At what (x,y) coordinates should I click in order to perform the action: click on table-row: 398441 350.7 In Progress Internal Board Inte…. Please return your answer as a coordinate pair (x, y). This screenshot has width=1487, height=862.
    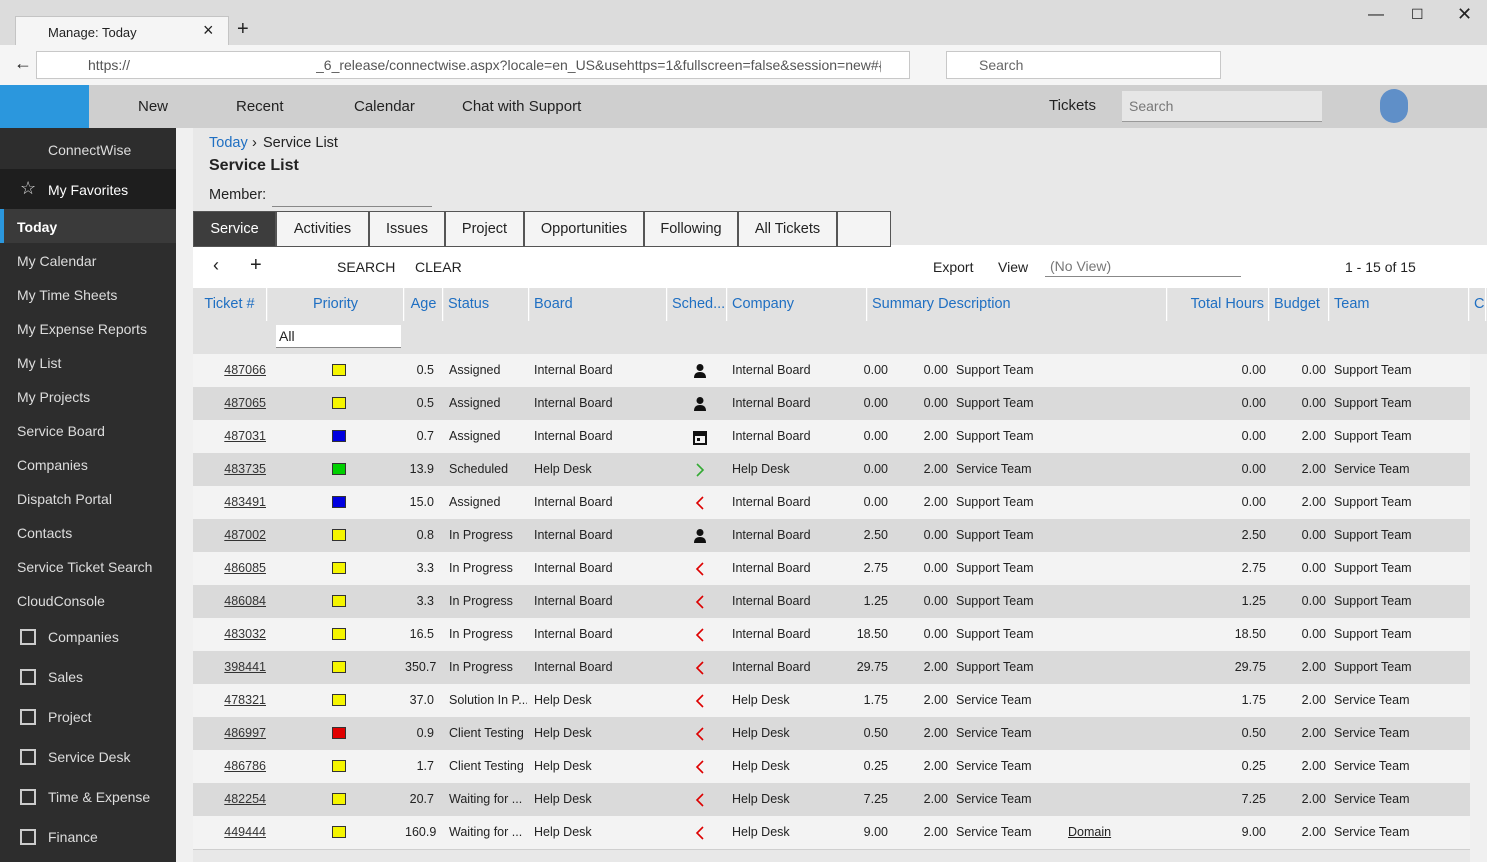
    Looking at the image, I should click on (831, 668).